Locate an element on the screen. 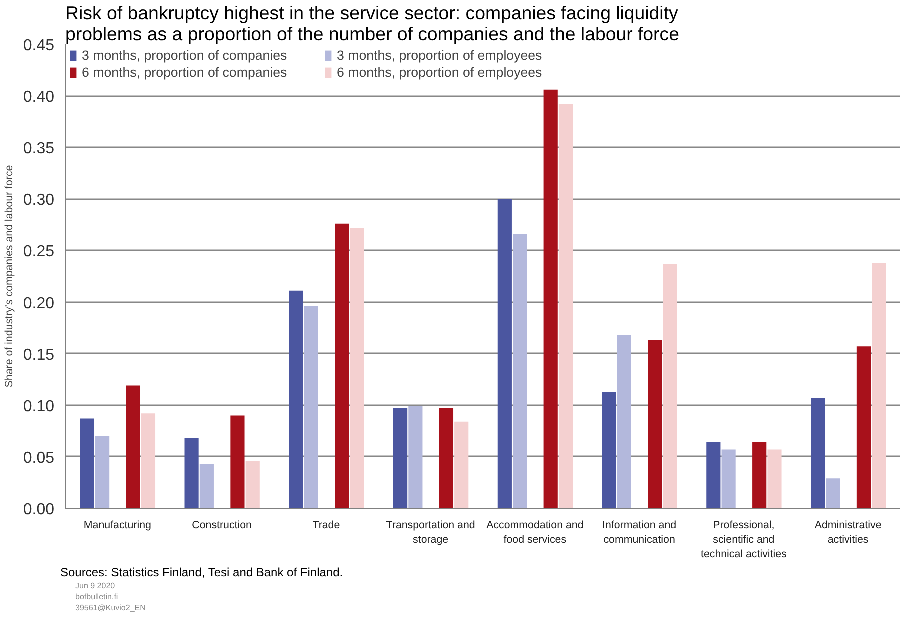 The height and width of the screenshot is (619, 913). y-tick-label: 0.10 is located at coordinates (39, 407).